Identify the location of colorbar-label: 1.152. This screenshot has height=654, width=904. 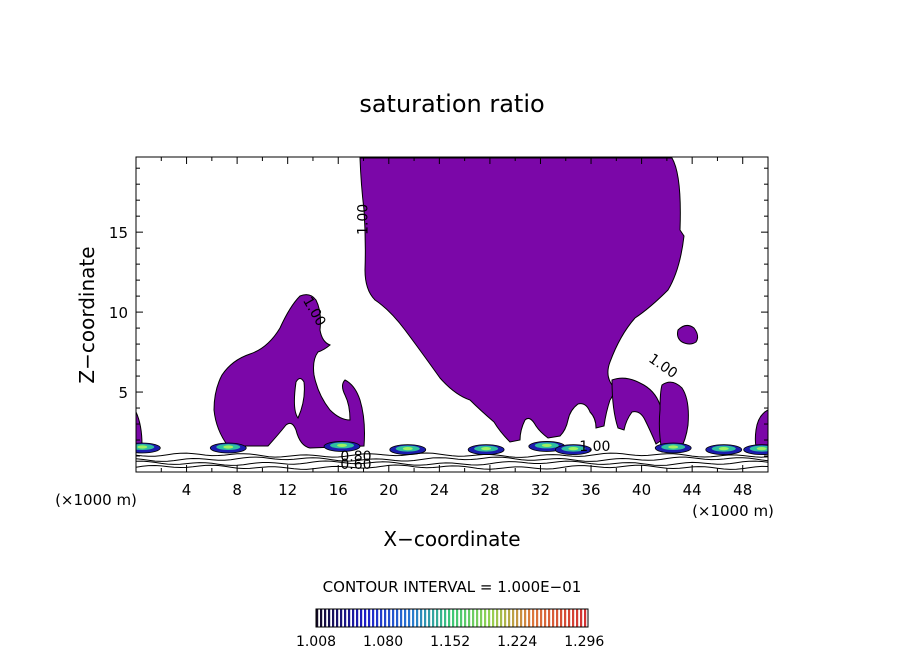
(450, 642).